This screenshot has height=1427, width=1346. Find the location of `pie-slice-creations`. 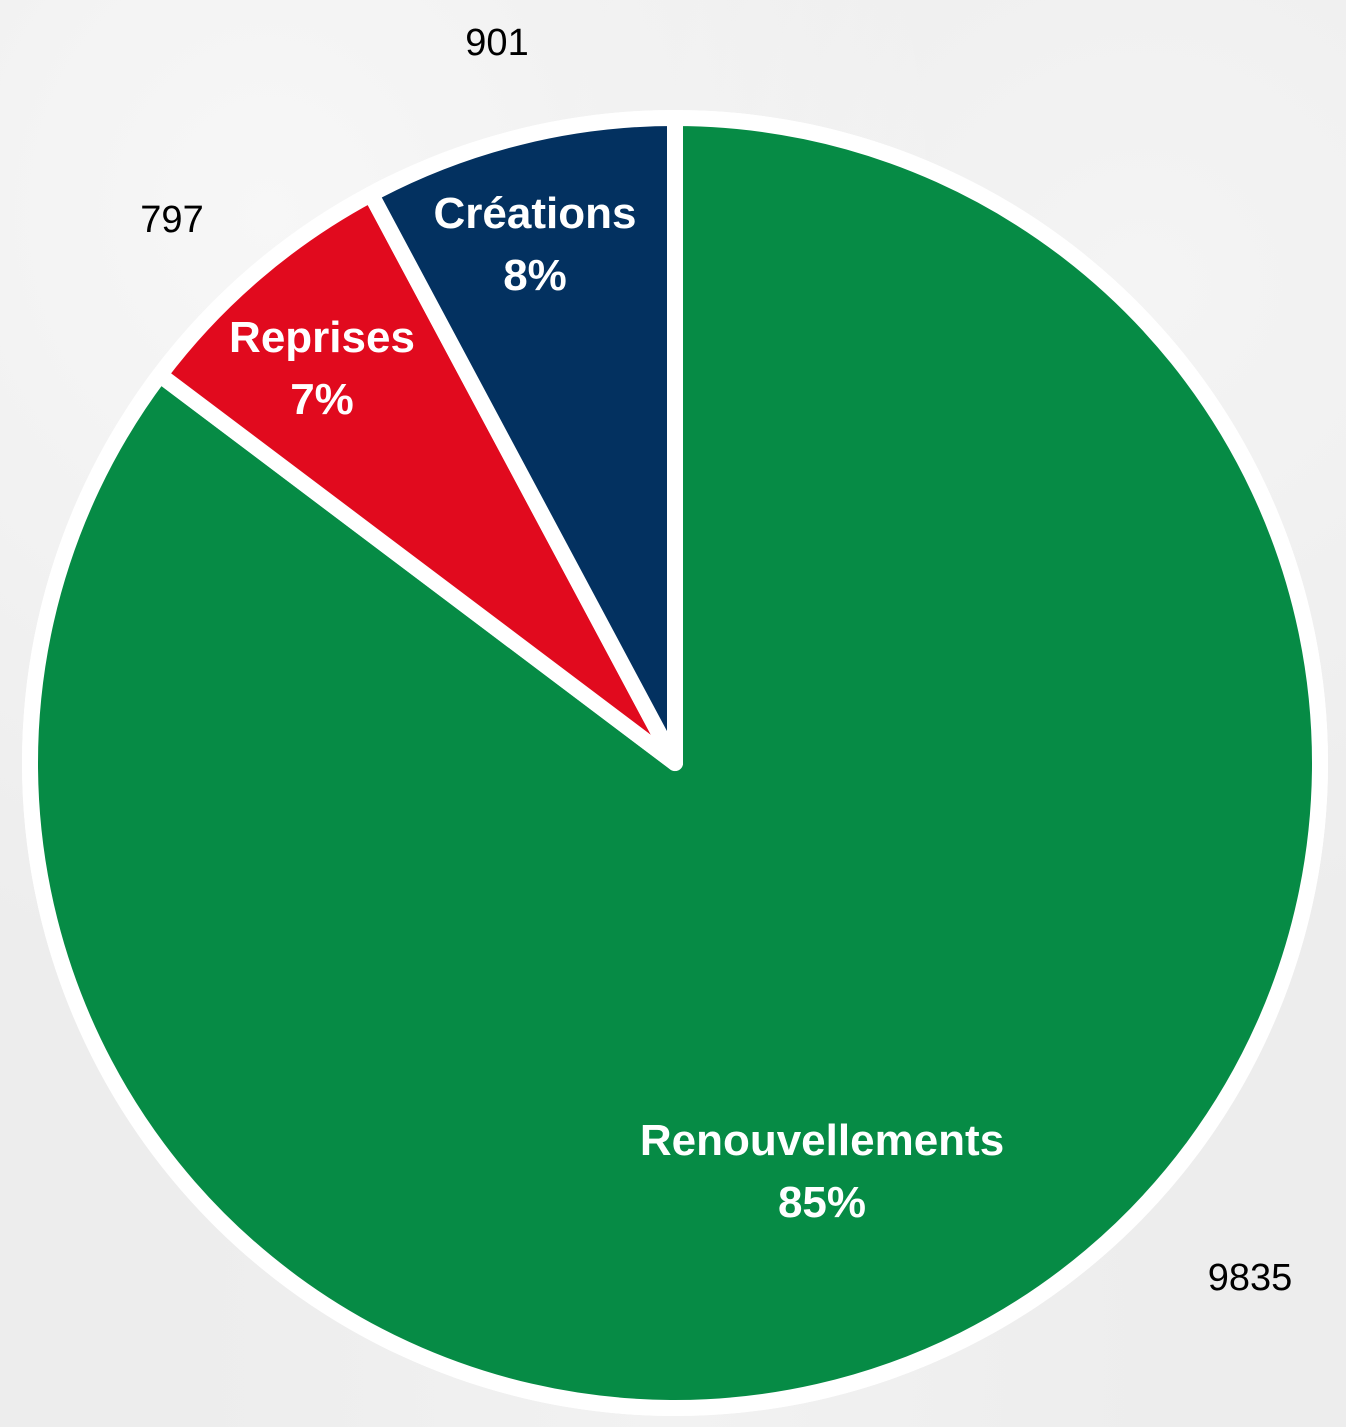

pie-slice-creations is located at coordinates (522, 440).